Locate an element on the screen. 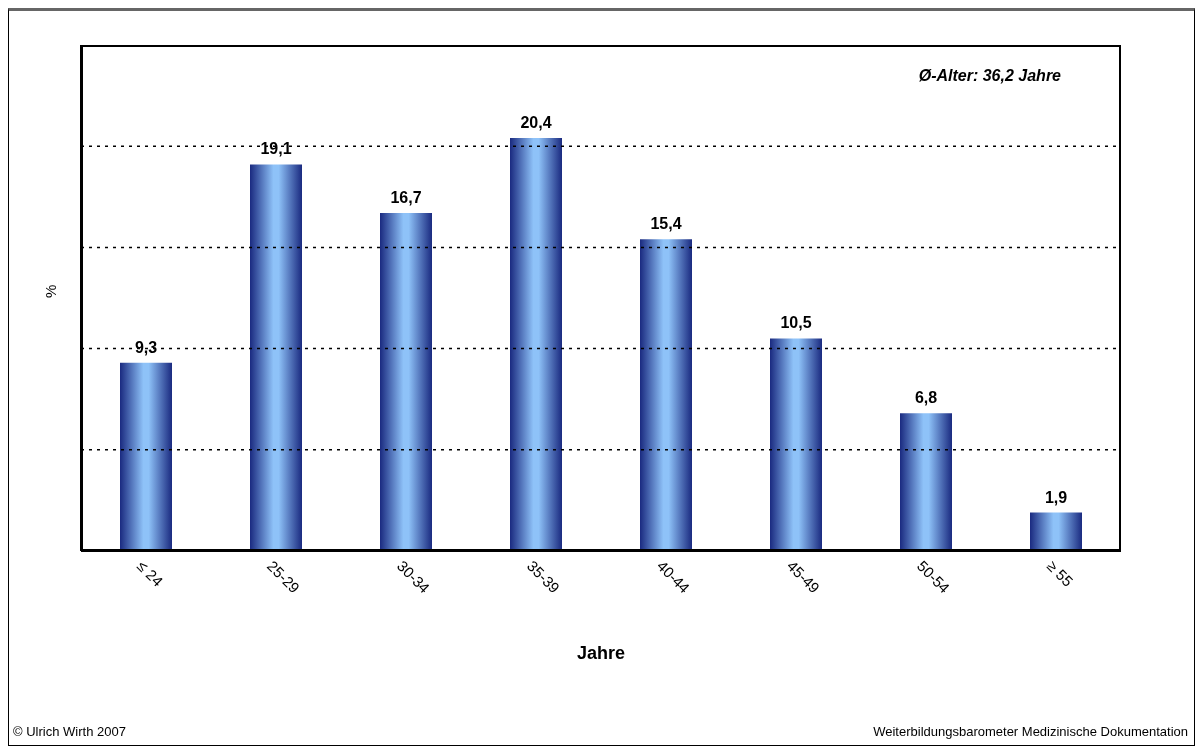 This screenshot has width=1203, height=752. y-axis-title: % is located at coordinates (51, 291).